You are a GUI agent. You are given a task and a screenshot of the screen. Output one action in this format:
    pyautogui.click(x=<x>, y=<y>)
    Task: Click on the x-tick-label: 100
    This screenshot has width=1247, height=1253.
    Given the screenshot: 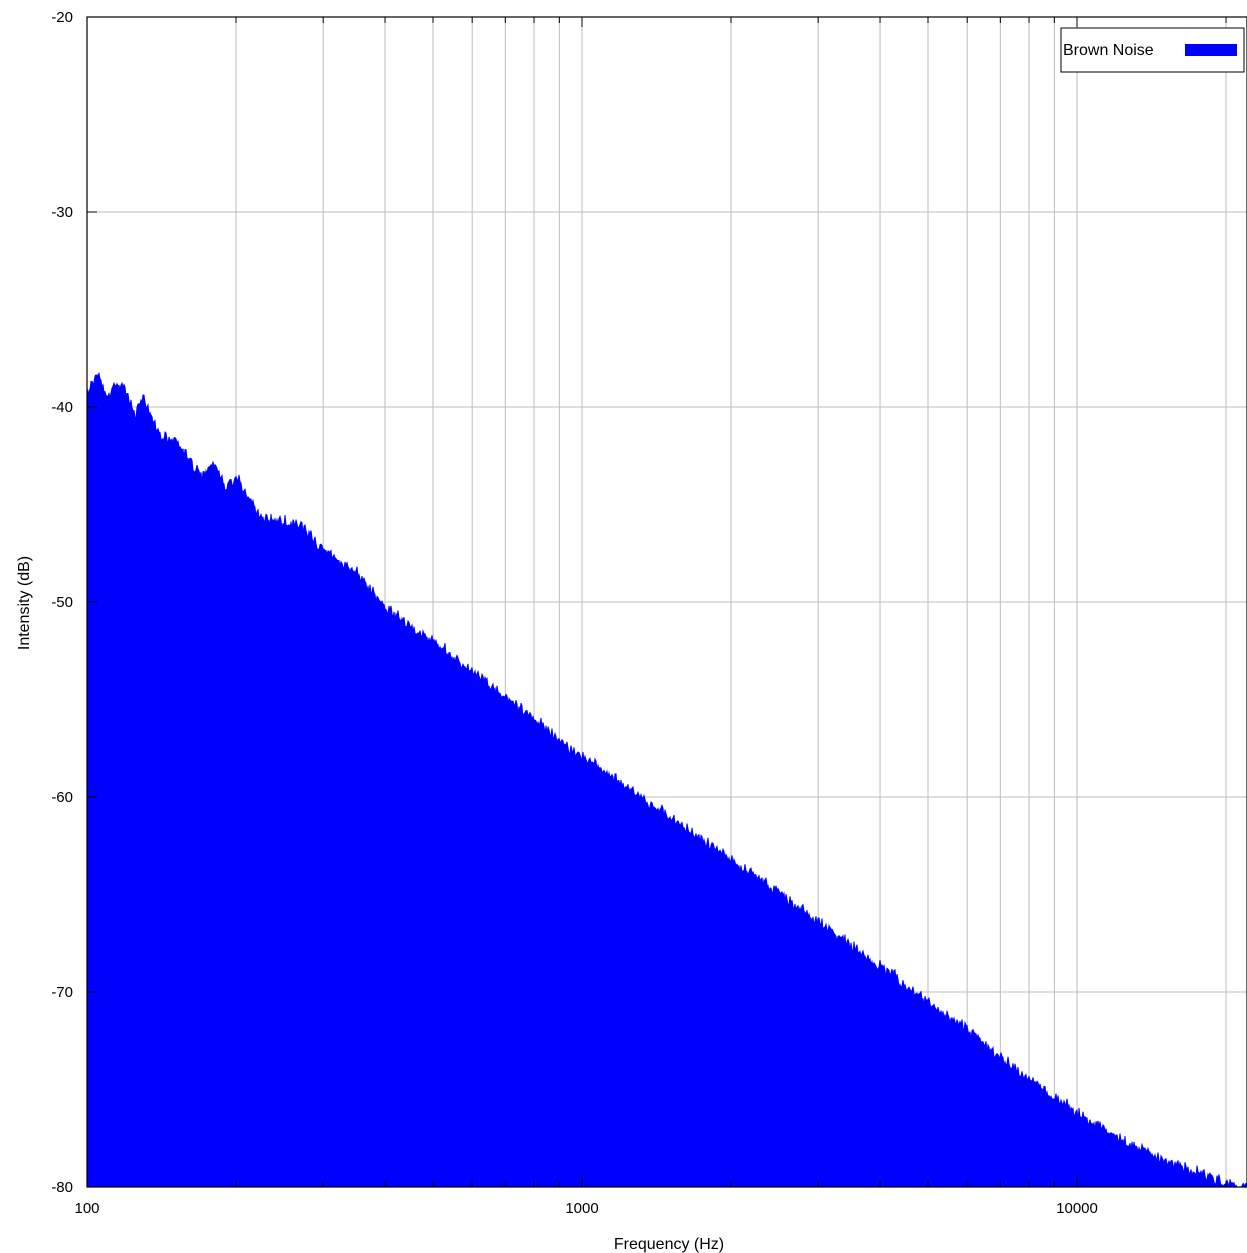 What is the action you would take?
    pyautogui.click(x=86, y=1208)
    